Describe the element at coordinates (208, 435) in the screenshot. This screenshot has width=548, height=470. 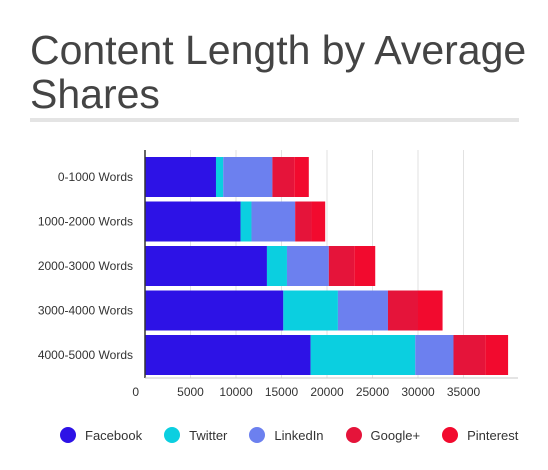
I see `legend-label: Twitter` at that location.